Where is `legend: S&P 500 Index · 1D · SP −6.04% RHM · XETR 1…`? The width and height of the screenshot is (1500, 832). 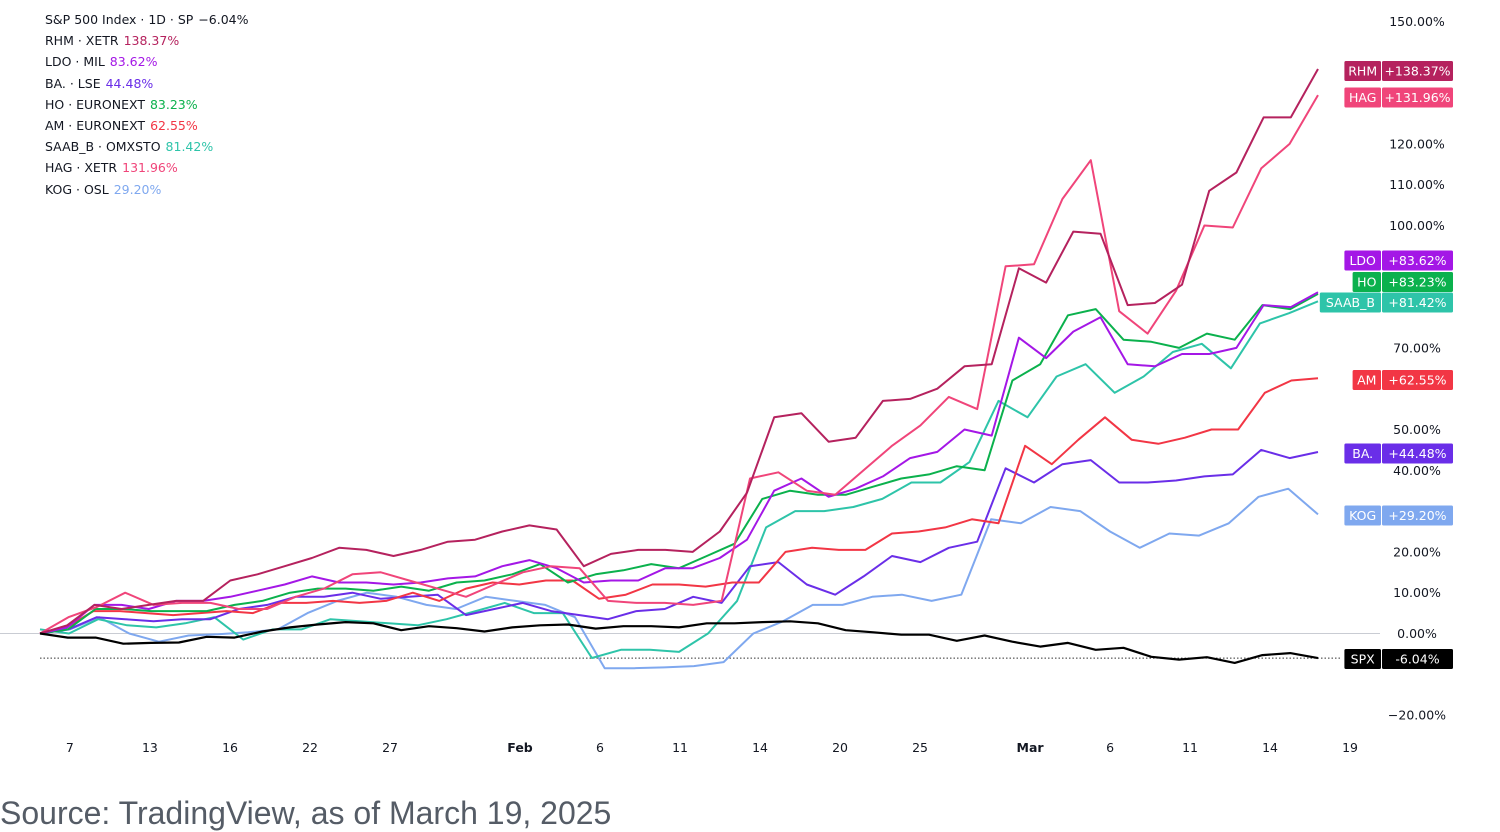
legend: S&P 500 Index · 1D · SP −6.04% RHM · XETR 1… is located at coordinates (147, 104).